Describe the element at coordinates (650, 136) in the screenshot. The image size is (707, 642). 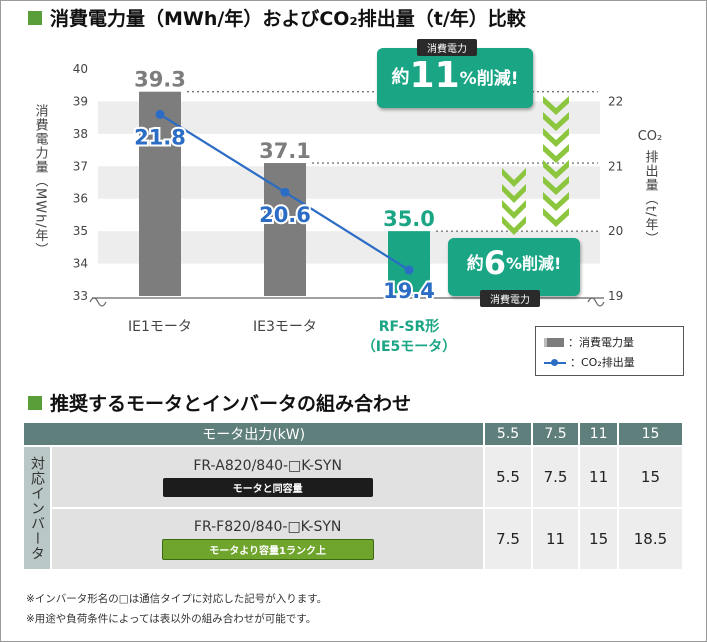
I see `y2-axis-label-top: CO₂` at that location.